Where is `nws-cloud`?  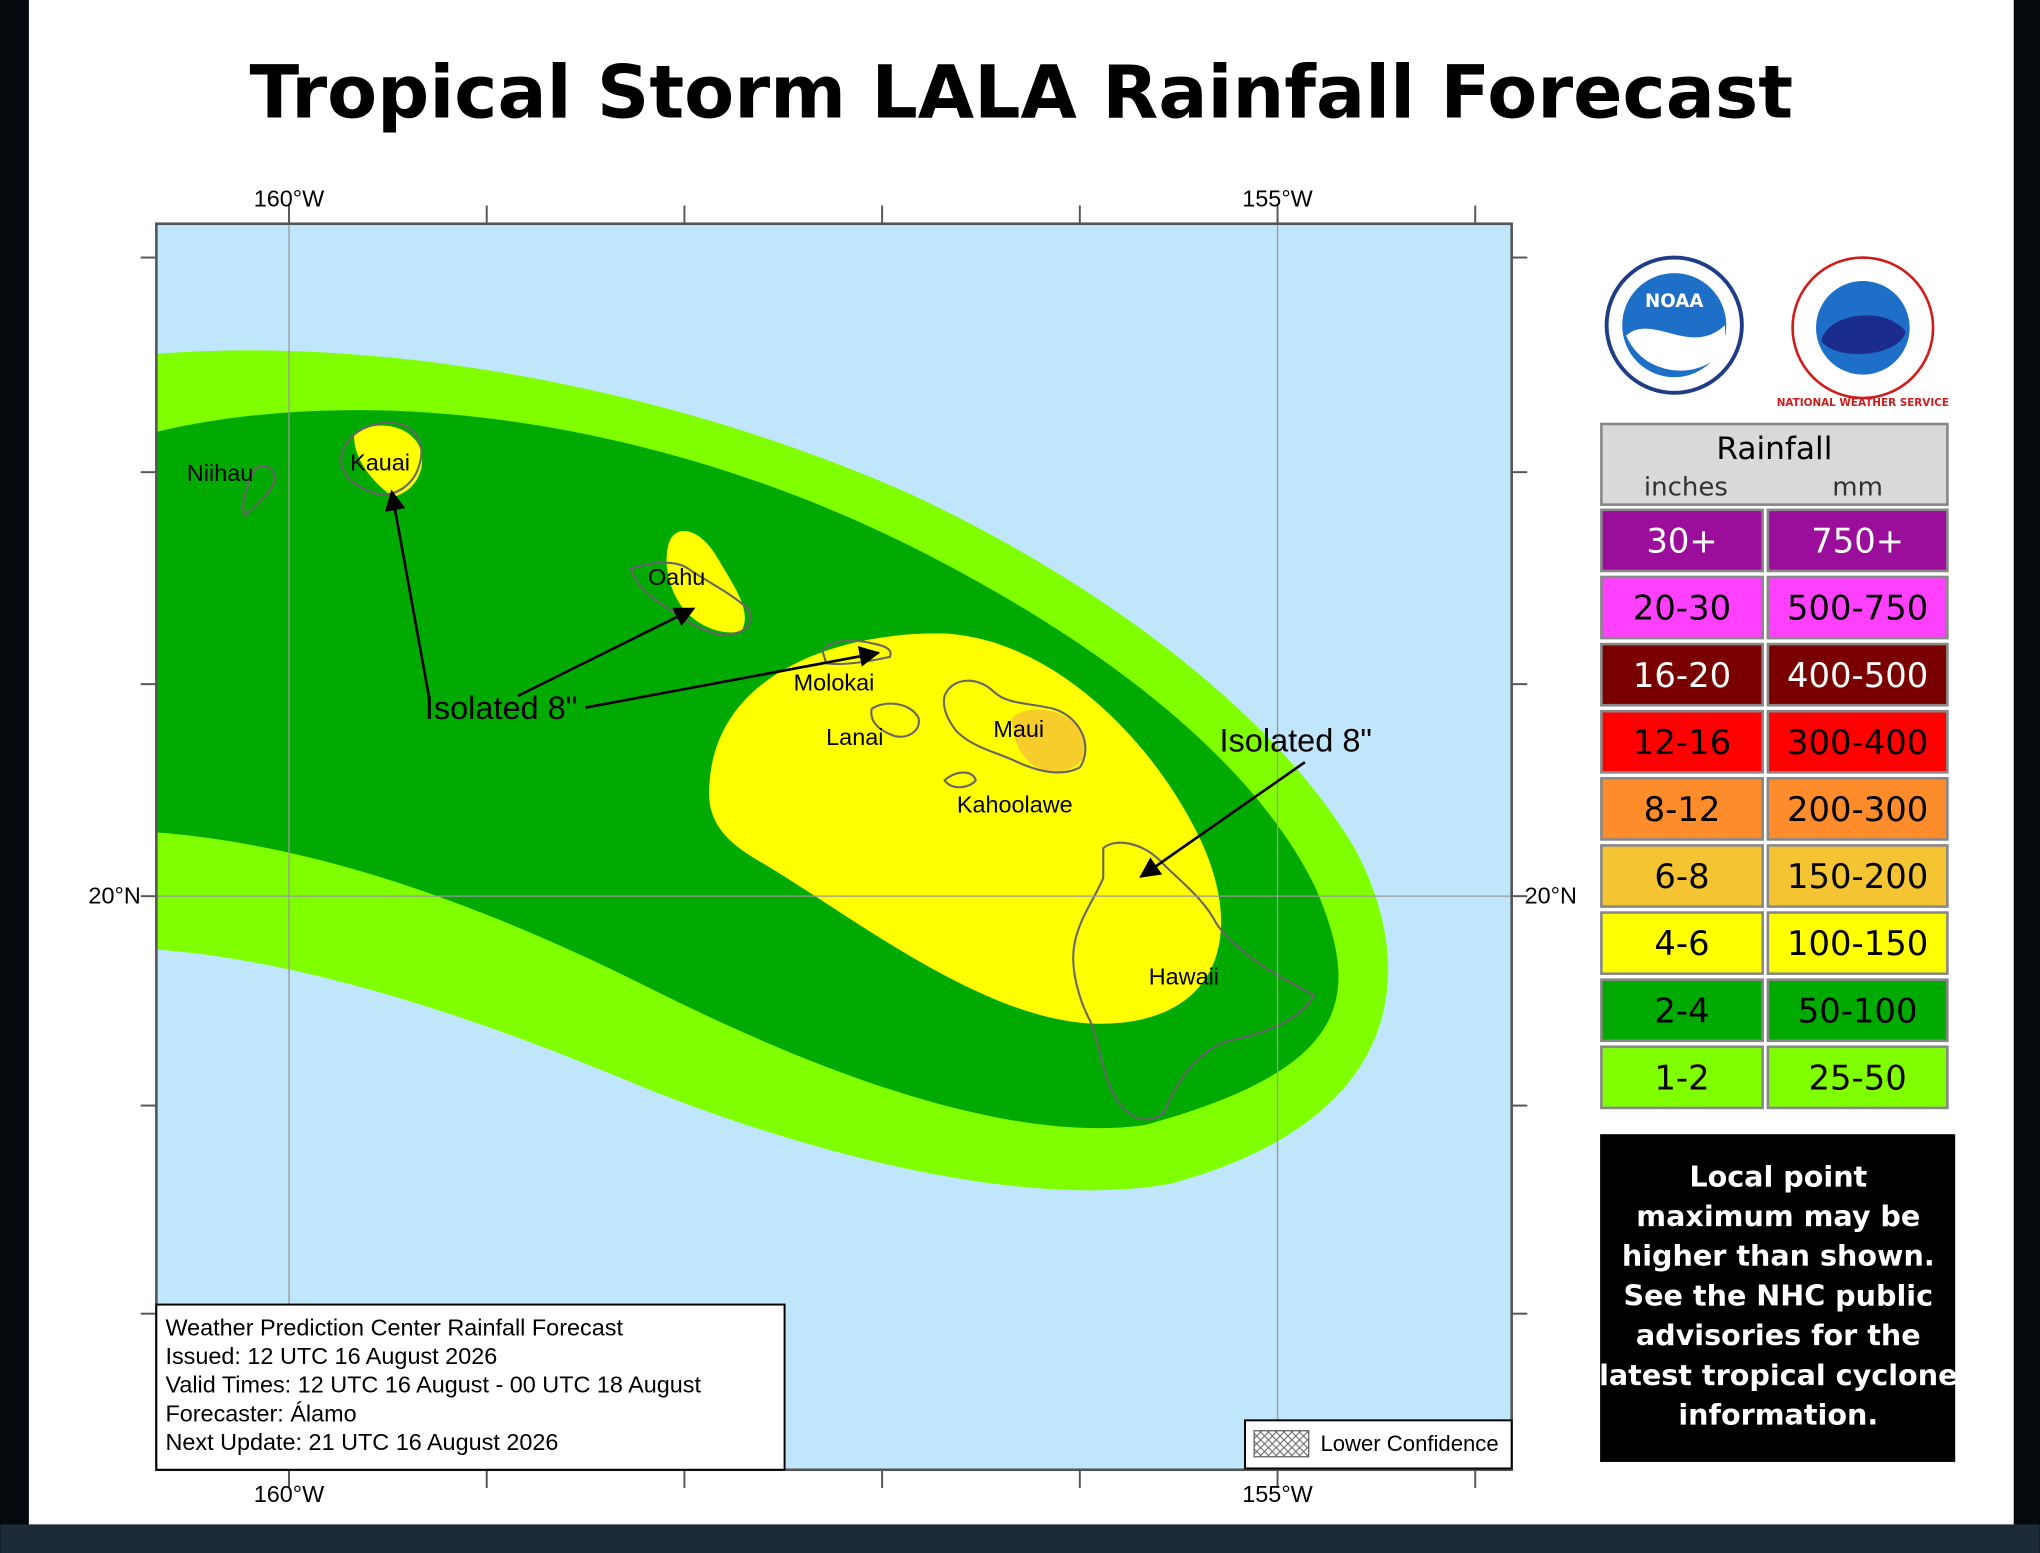
nws-cloud is located at coordinates (1863, 335).